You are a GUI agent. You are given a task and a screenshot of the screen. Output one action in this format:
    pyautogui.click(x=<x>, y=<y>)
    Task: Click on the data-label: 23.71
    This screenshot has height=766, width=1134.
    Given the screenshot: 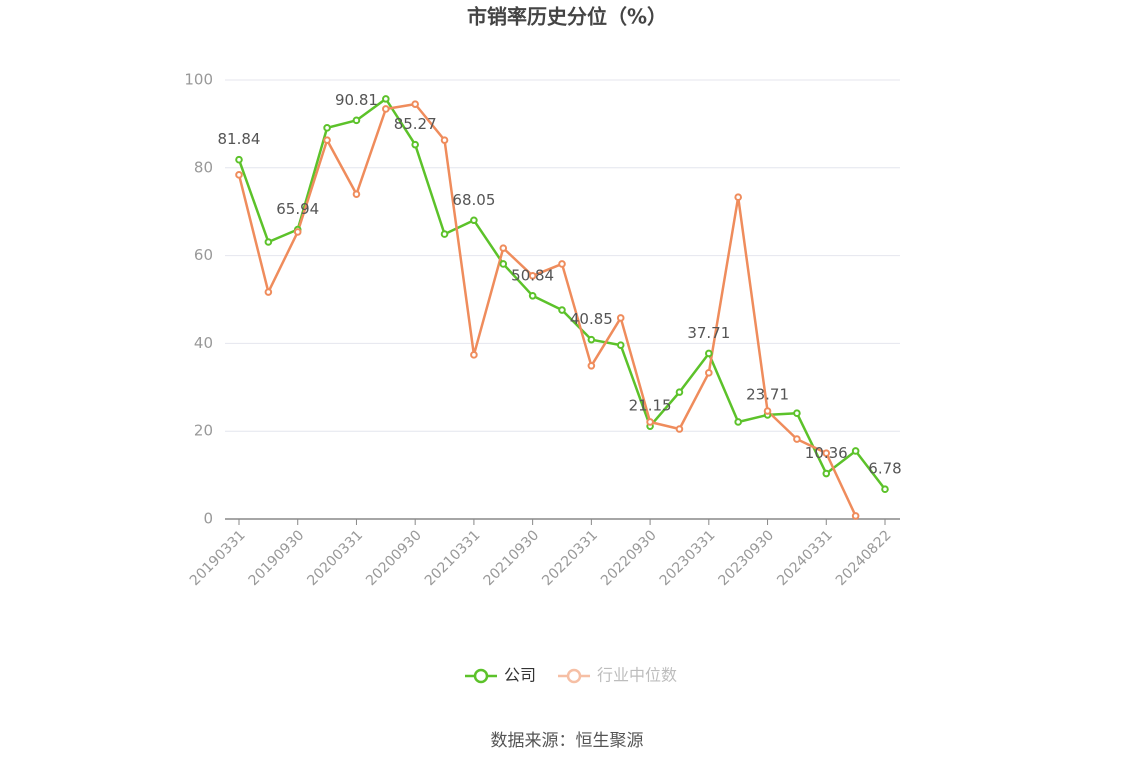 What is the action you would take?
    pyautogui.click(x=767, y=394)
    